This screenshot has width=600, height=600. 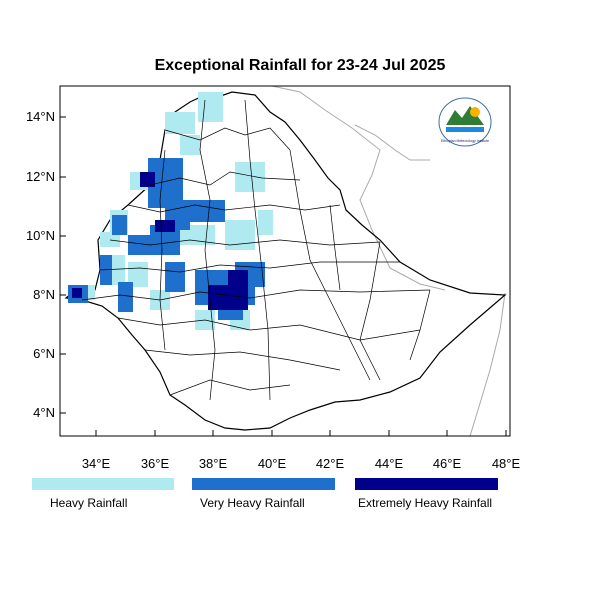 What do you see at coordinates (425, 503) in the screenshot?
I see `legend-label-extremely-heavy: Extremely Heavy Rainfall` at bounding box center [425, 503].